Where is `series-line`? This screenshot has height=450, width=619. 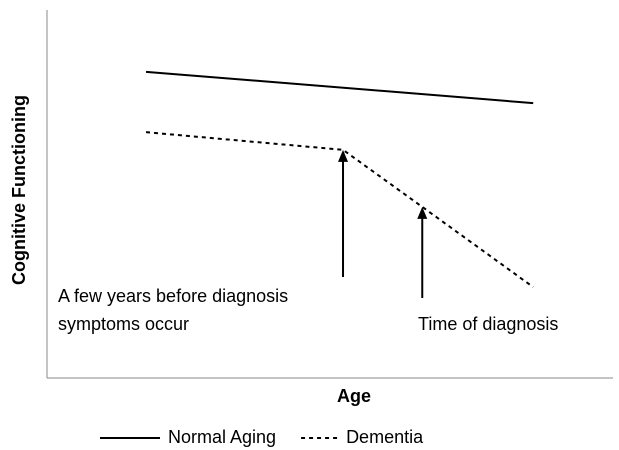 series-line is located at coordinates (339, 87).